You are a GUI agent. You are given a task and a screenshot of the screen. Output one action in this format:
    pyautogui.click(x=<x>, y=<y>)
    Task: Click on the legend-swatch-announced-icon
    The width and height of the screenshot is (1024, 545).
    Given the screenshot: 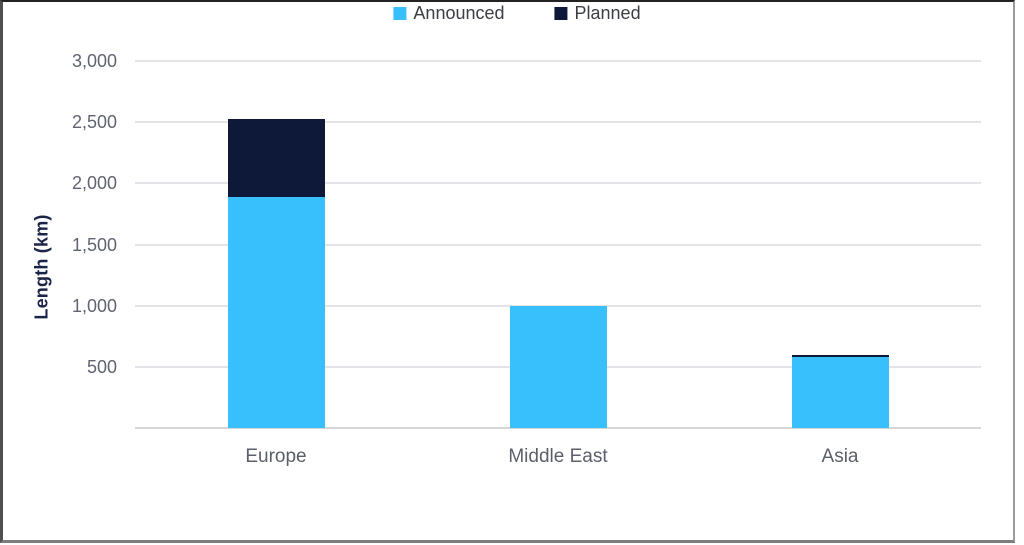 What is the action you would take?
    pyautogui.click(x=400, y=13)
    